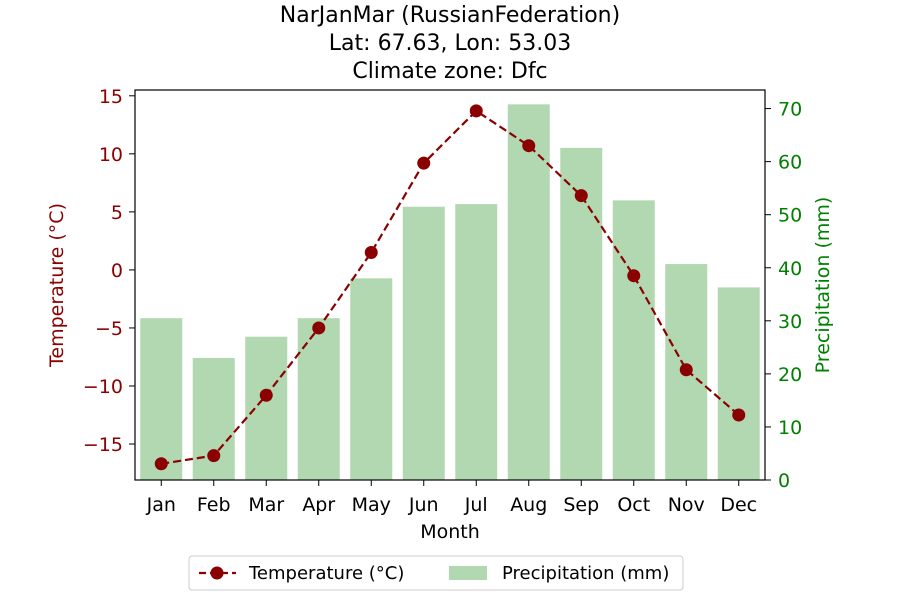  Describe the element at coordinates (371, 505) in the screenshot. I see `x-tick-label-may: May` at that location.